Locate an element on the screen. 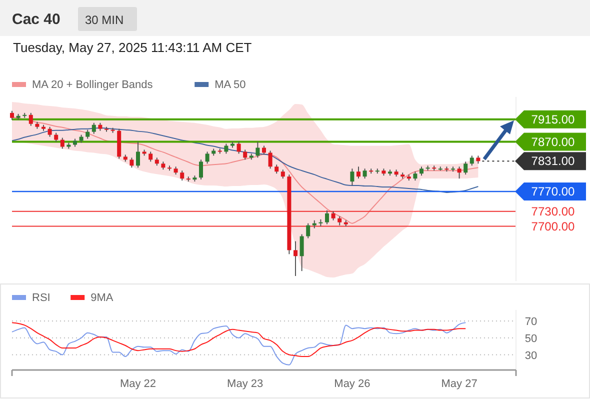 This screenshot has width=590, height=400. y-tick-label: 50 is located at coordinates (531, 338).